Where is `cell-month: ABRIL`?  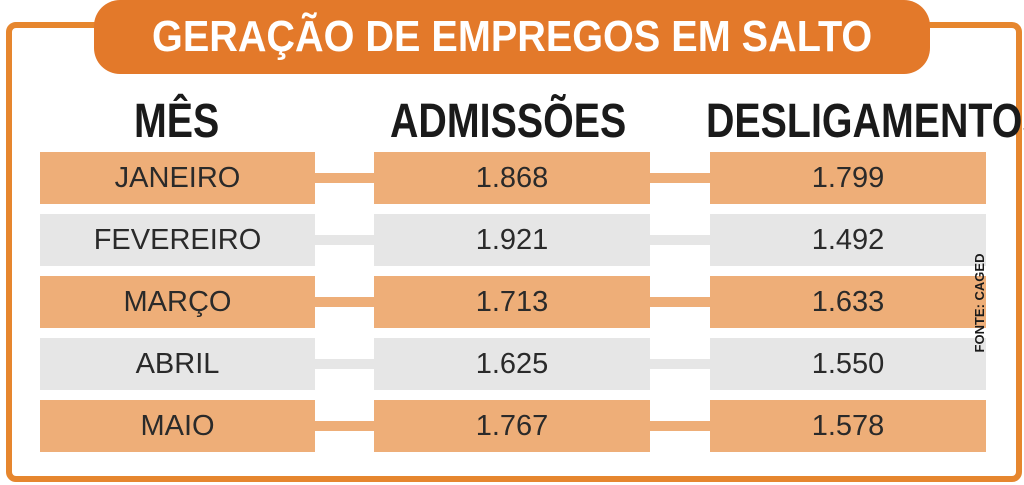 cell-month: ABRIL is located at coordinates (177, 364).